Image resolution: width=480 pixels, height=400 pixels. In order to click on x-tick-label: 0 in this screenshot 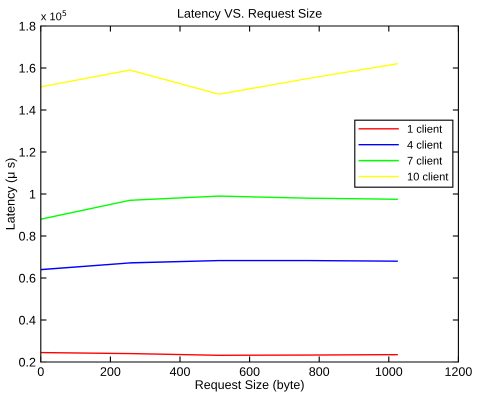, I will do `click(41, 371)`.